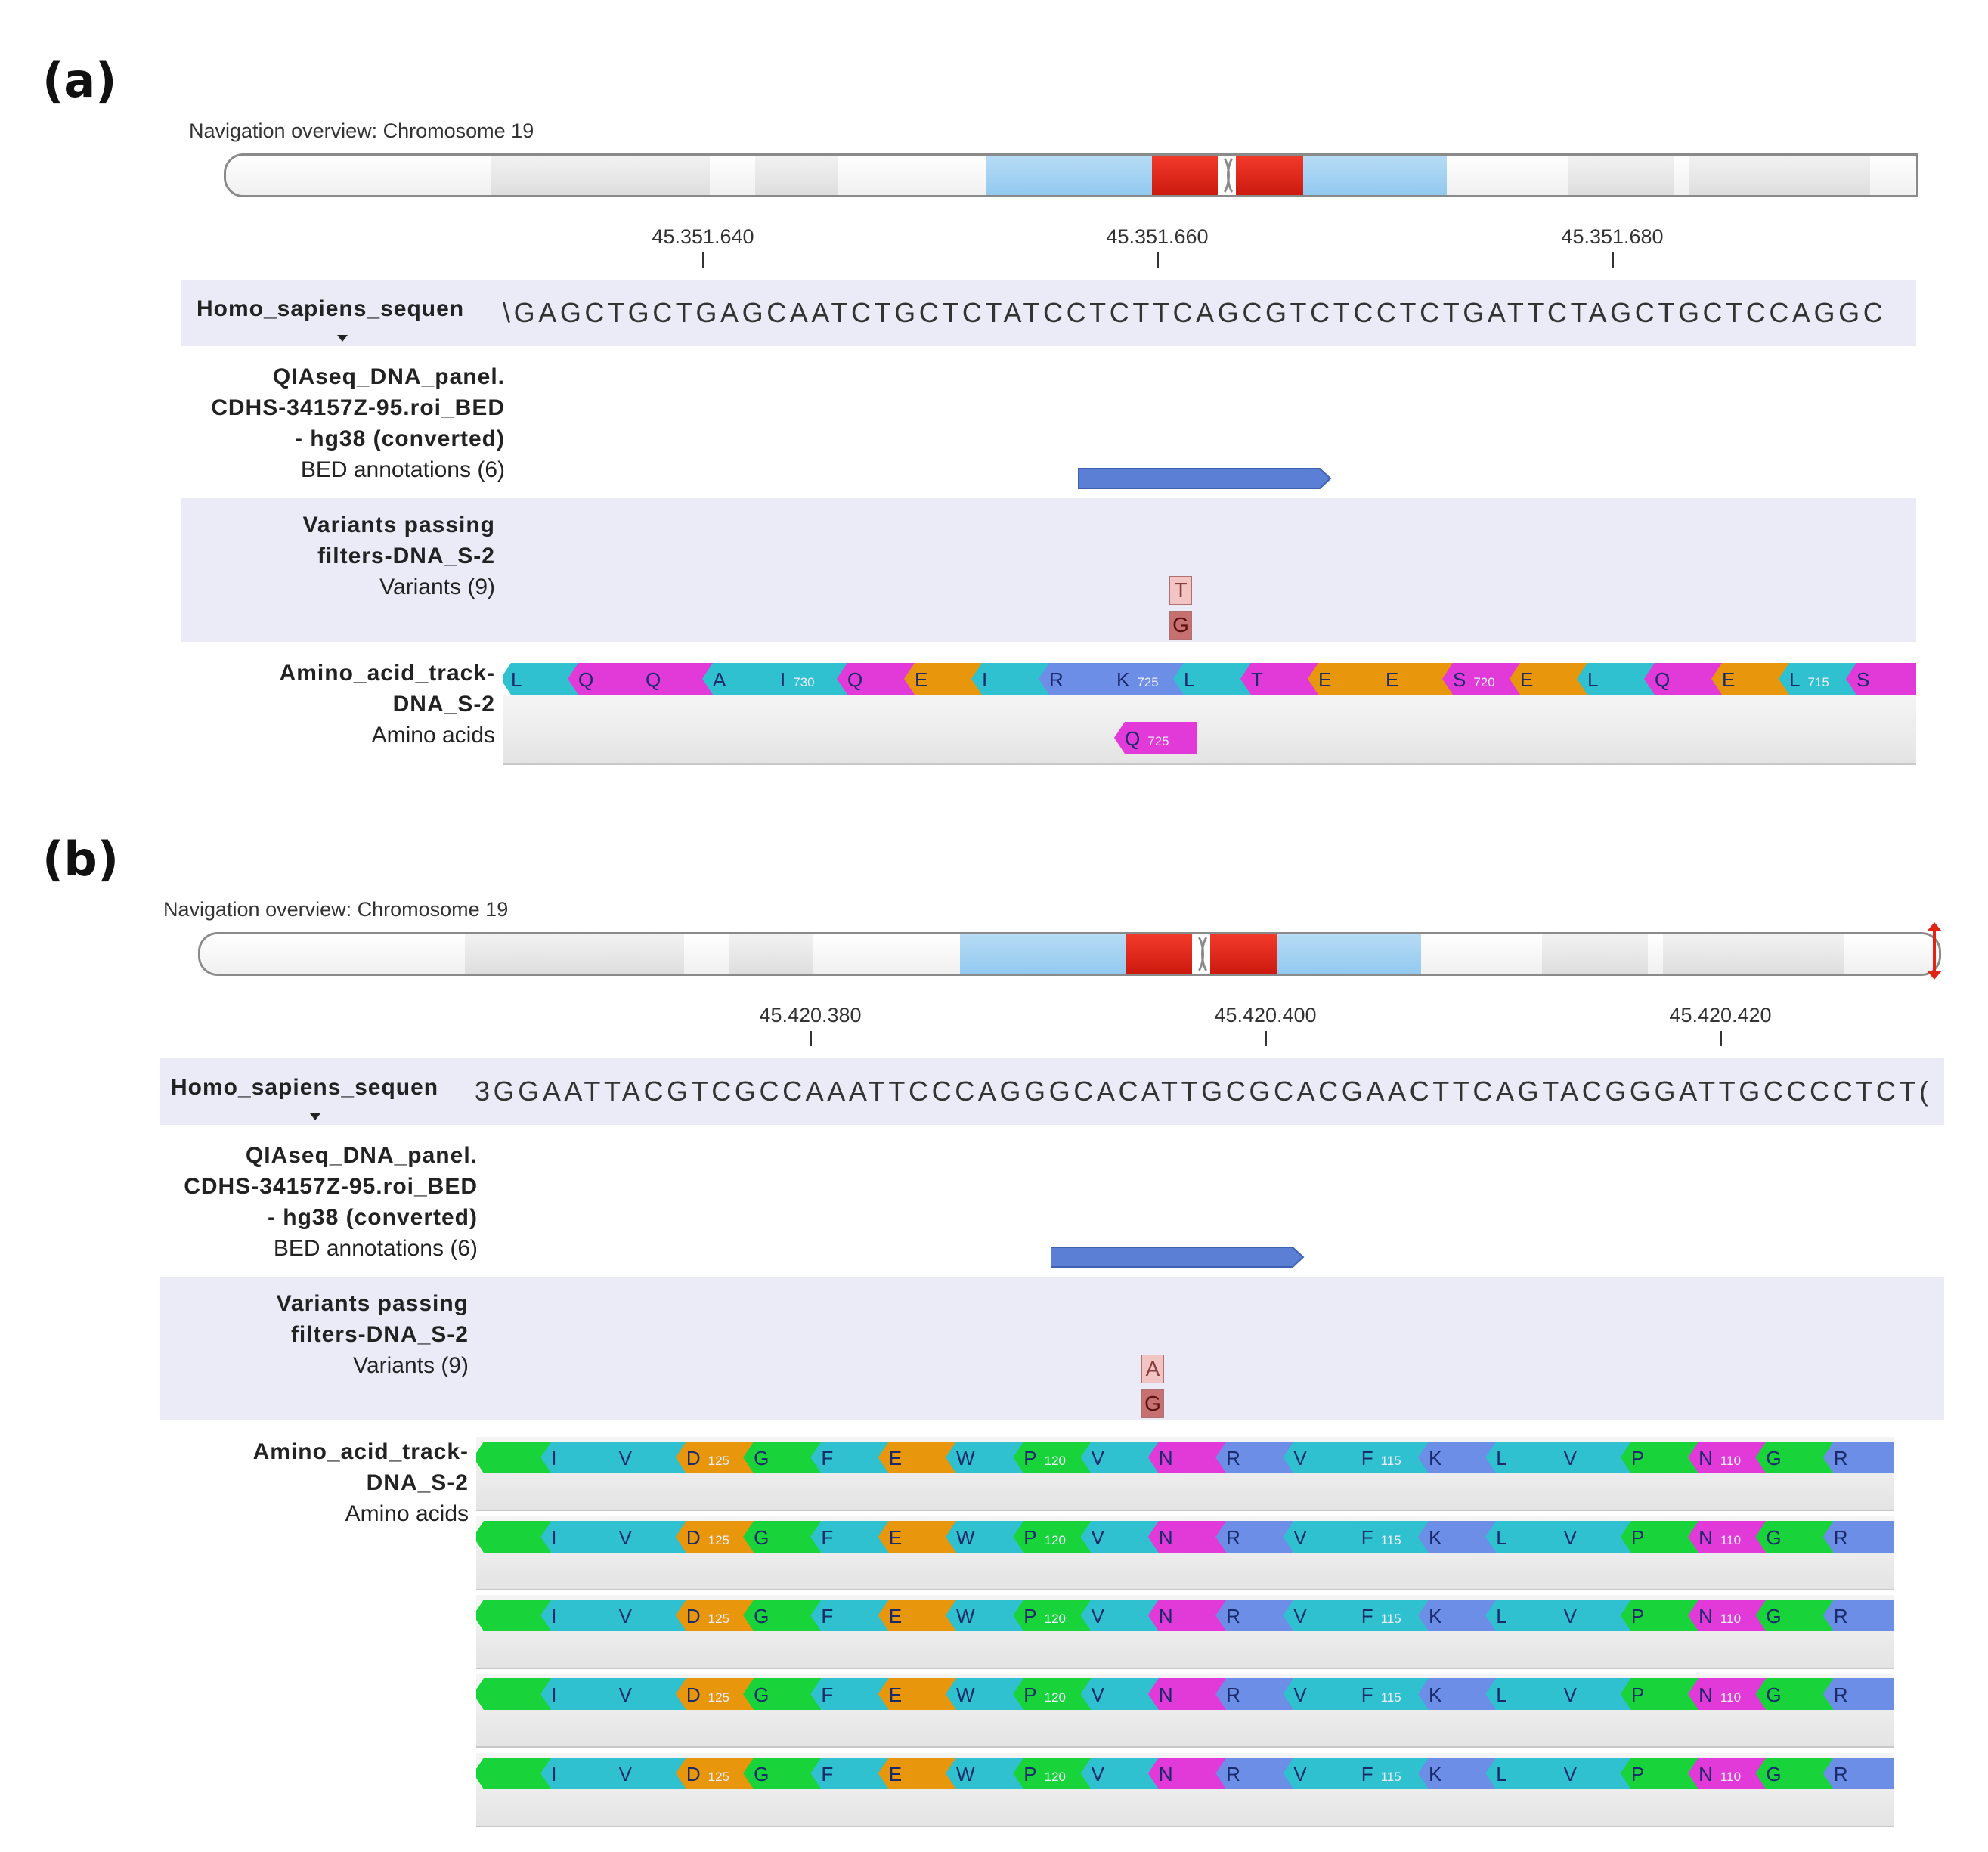 The image size is (1988, 1852). Describe the element at coordinates (1152, 1369) in the screenshot. I see `variant-ref-base: A` at that location.